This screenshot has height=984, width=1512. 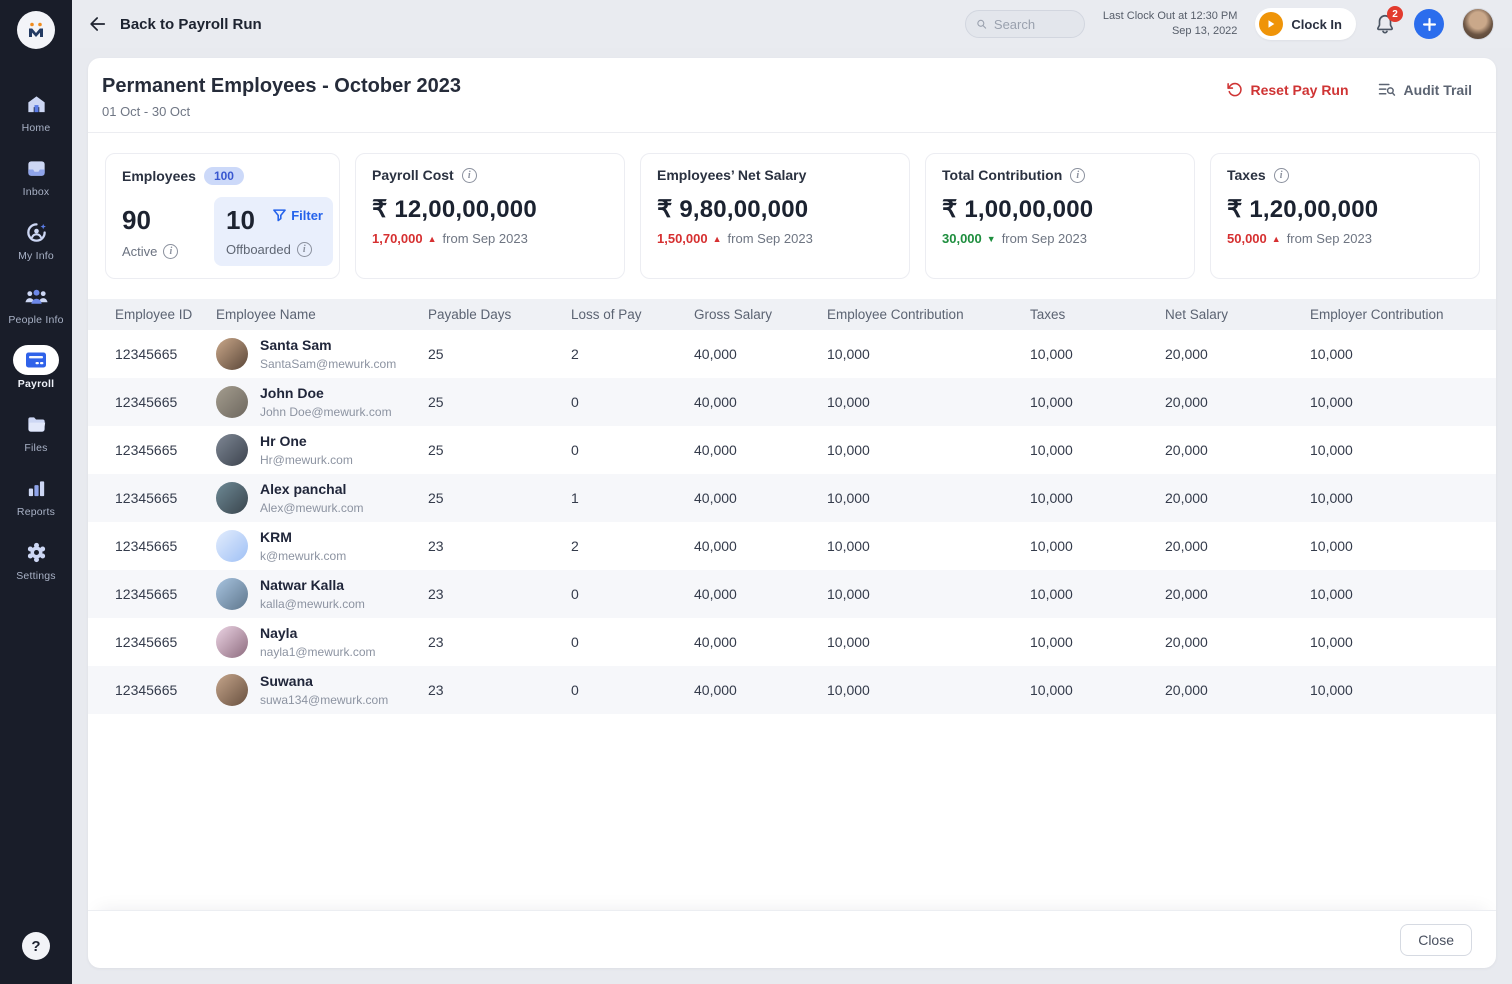 I want to click on metric-value: ₹ 1,00,00,000, so click(x=1018, y=209).